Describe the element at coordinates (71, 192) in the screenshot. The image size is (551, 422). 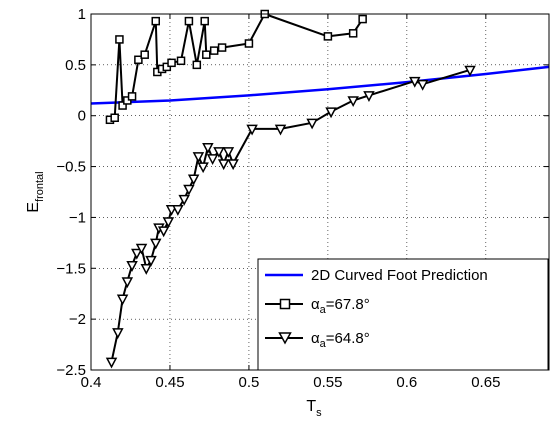
I see `y-tick-labels: −2.5 −2 −1.5 −1 −0.5 0 0.5 1` at that location.